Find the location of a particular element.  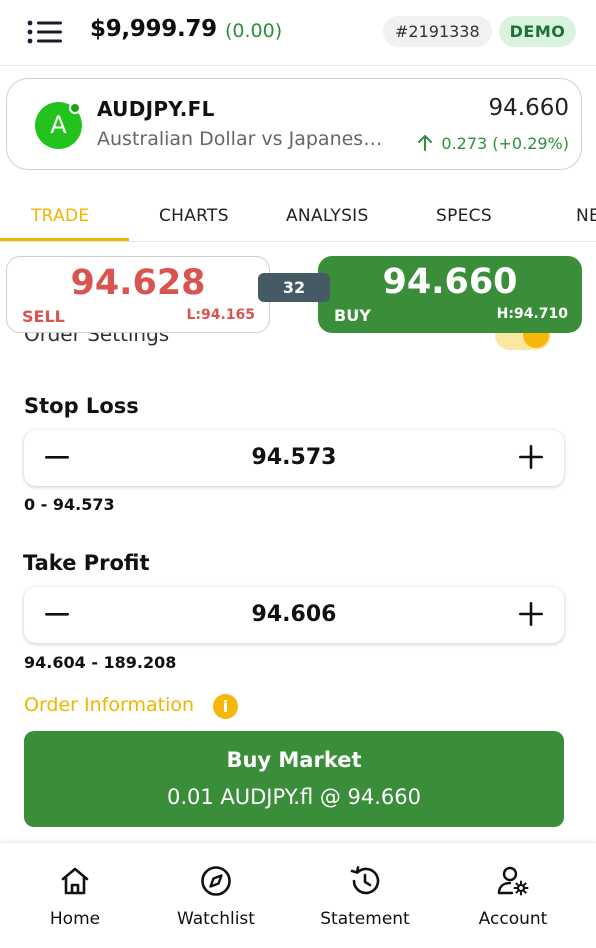

buy-market-title: Buy Market is located at coordinates (294, 760).